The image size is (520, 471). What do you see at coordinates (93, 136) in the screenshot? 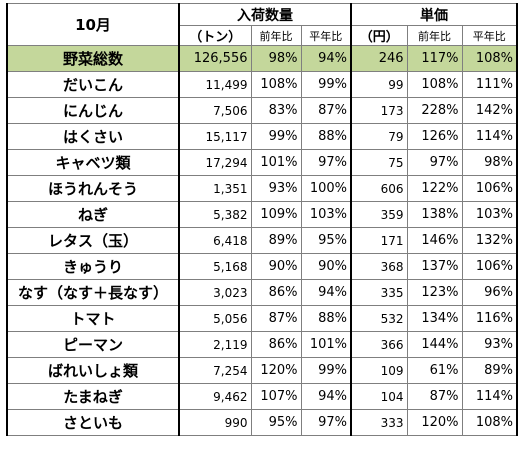
I see `item-name-cell: はくさい` at bounding box center [93, 136].